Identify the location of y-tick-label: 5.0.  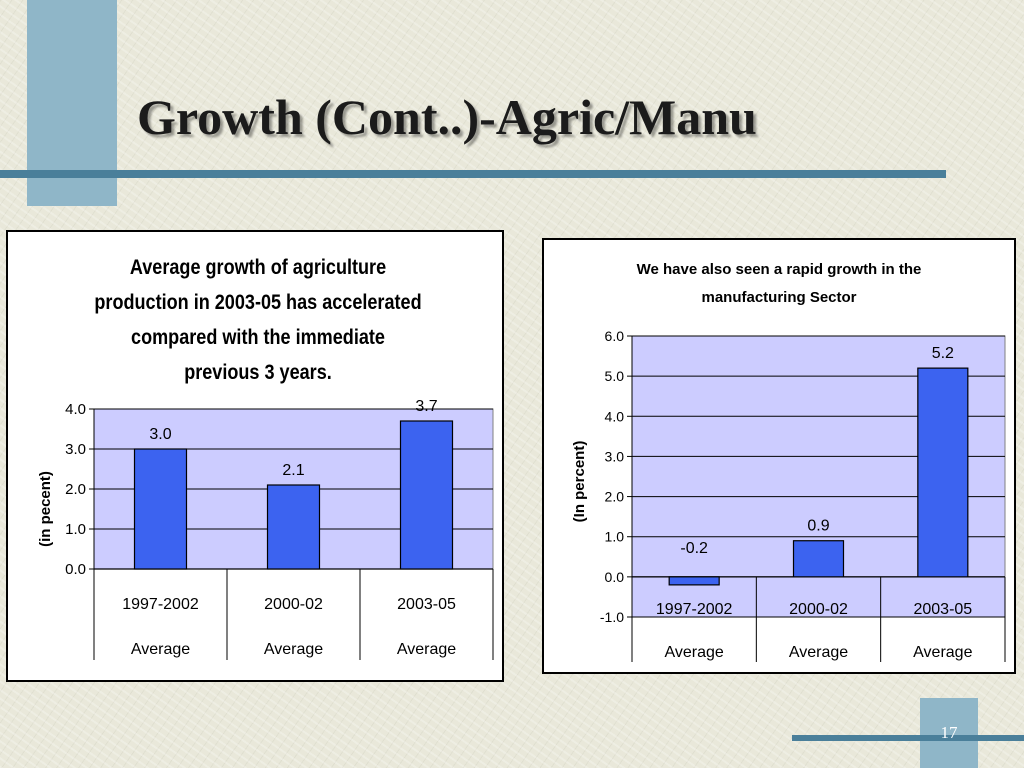
(615, 376).